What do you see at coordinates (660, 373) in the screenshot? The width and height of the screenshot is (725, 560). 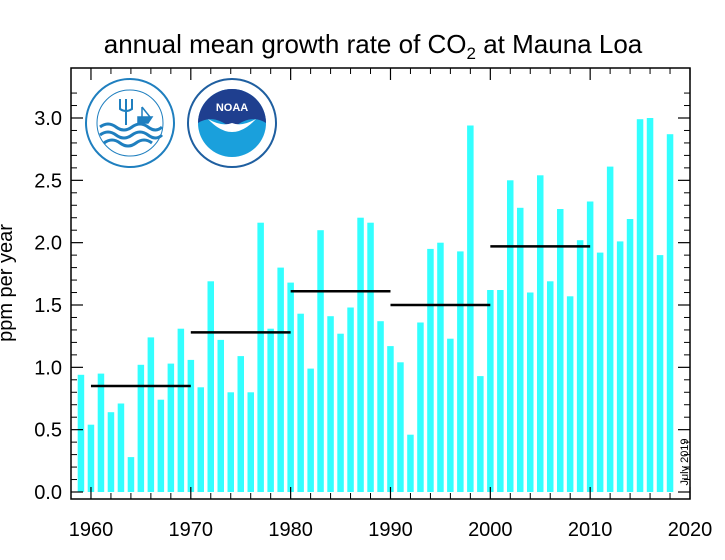 I see `bar-2017` at bounding box center [660, 373].